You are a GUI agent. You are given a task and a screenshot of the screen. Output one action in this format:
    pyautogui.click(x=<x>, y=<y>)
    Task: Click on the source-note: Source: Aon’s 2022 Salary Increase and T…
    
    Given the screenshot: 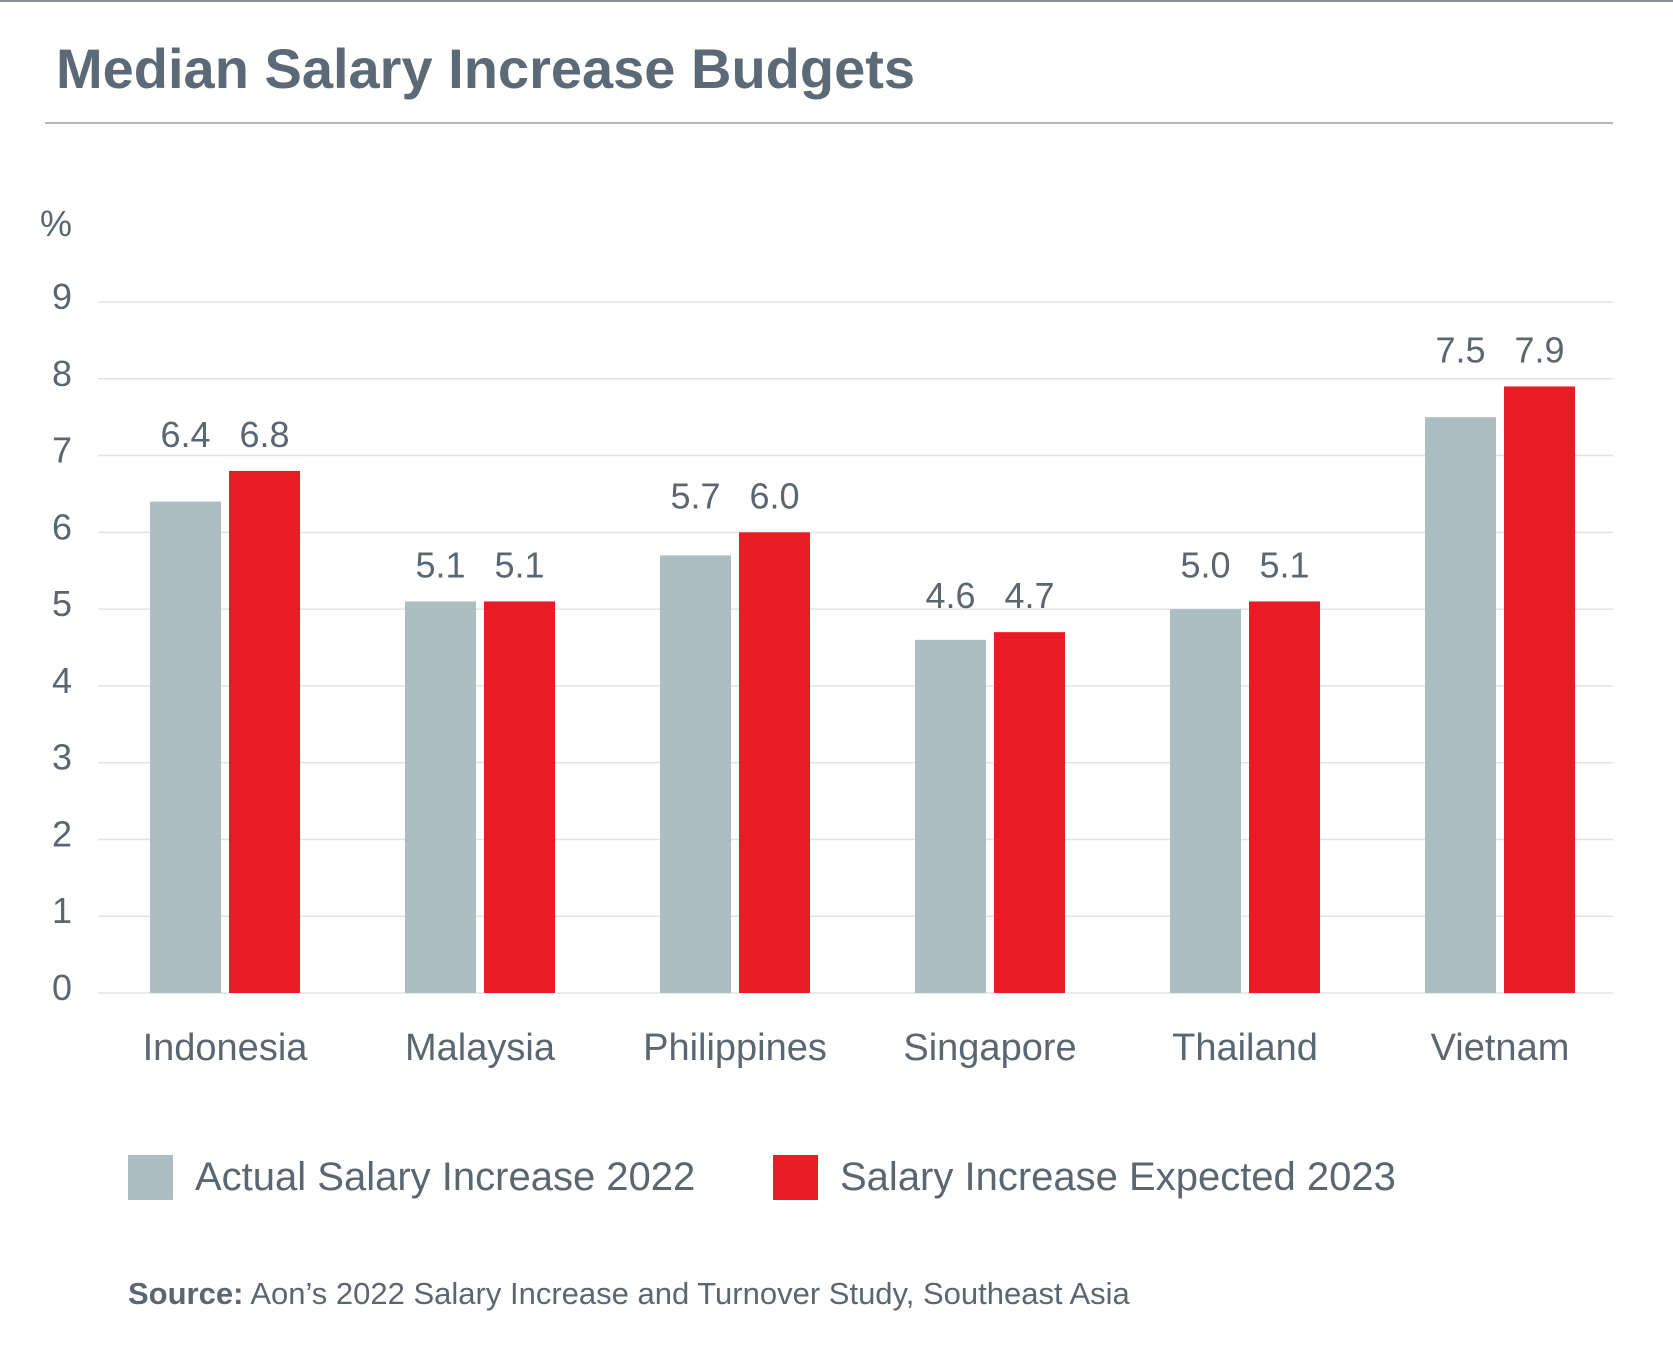 What is the action you would take?
    pyautogui.click(x=629, y=1294)
    